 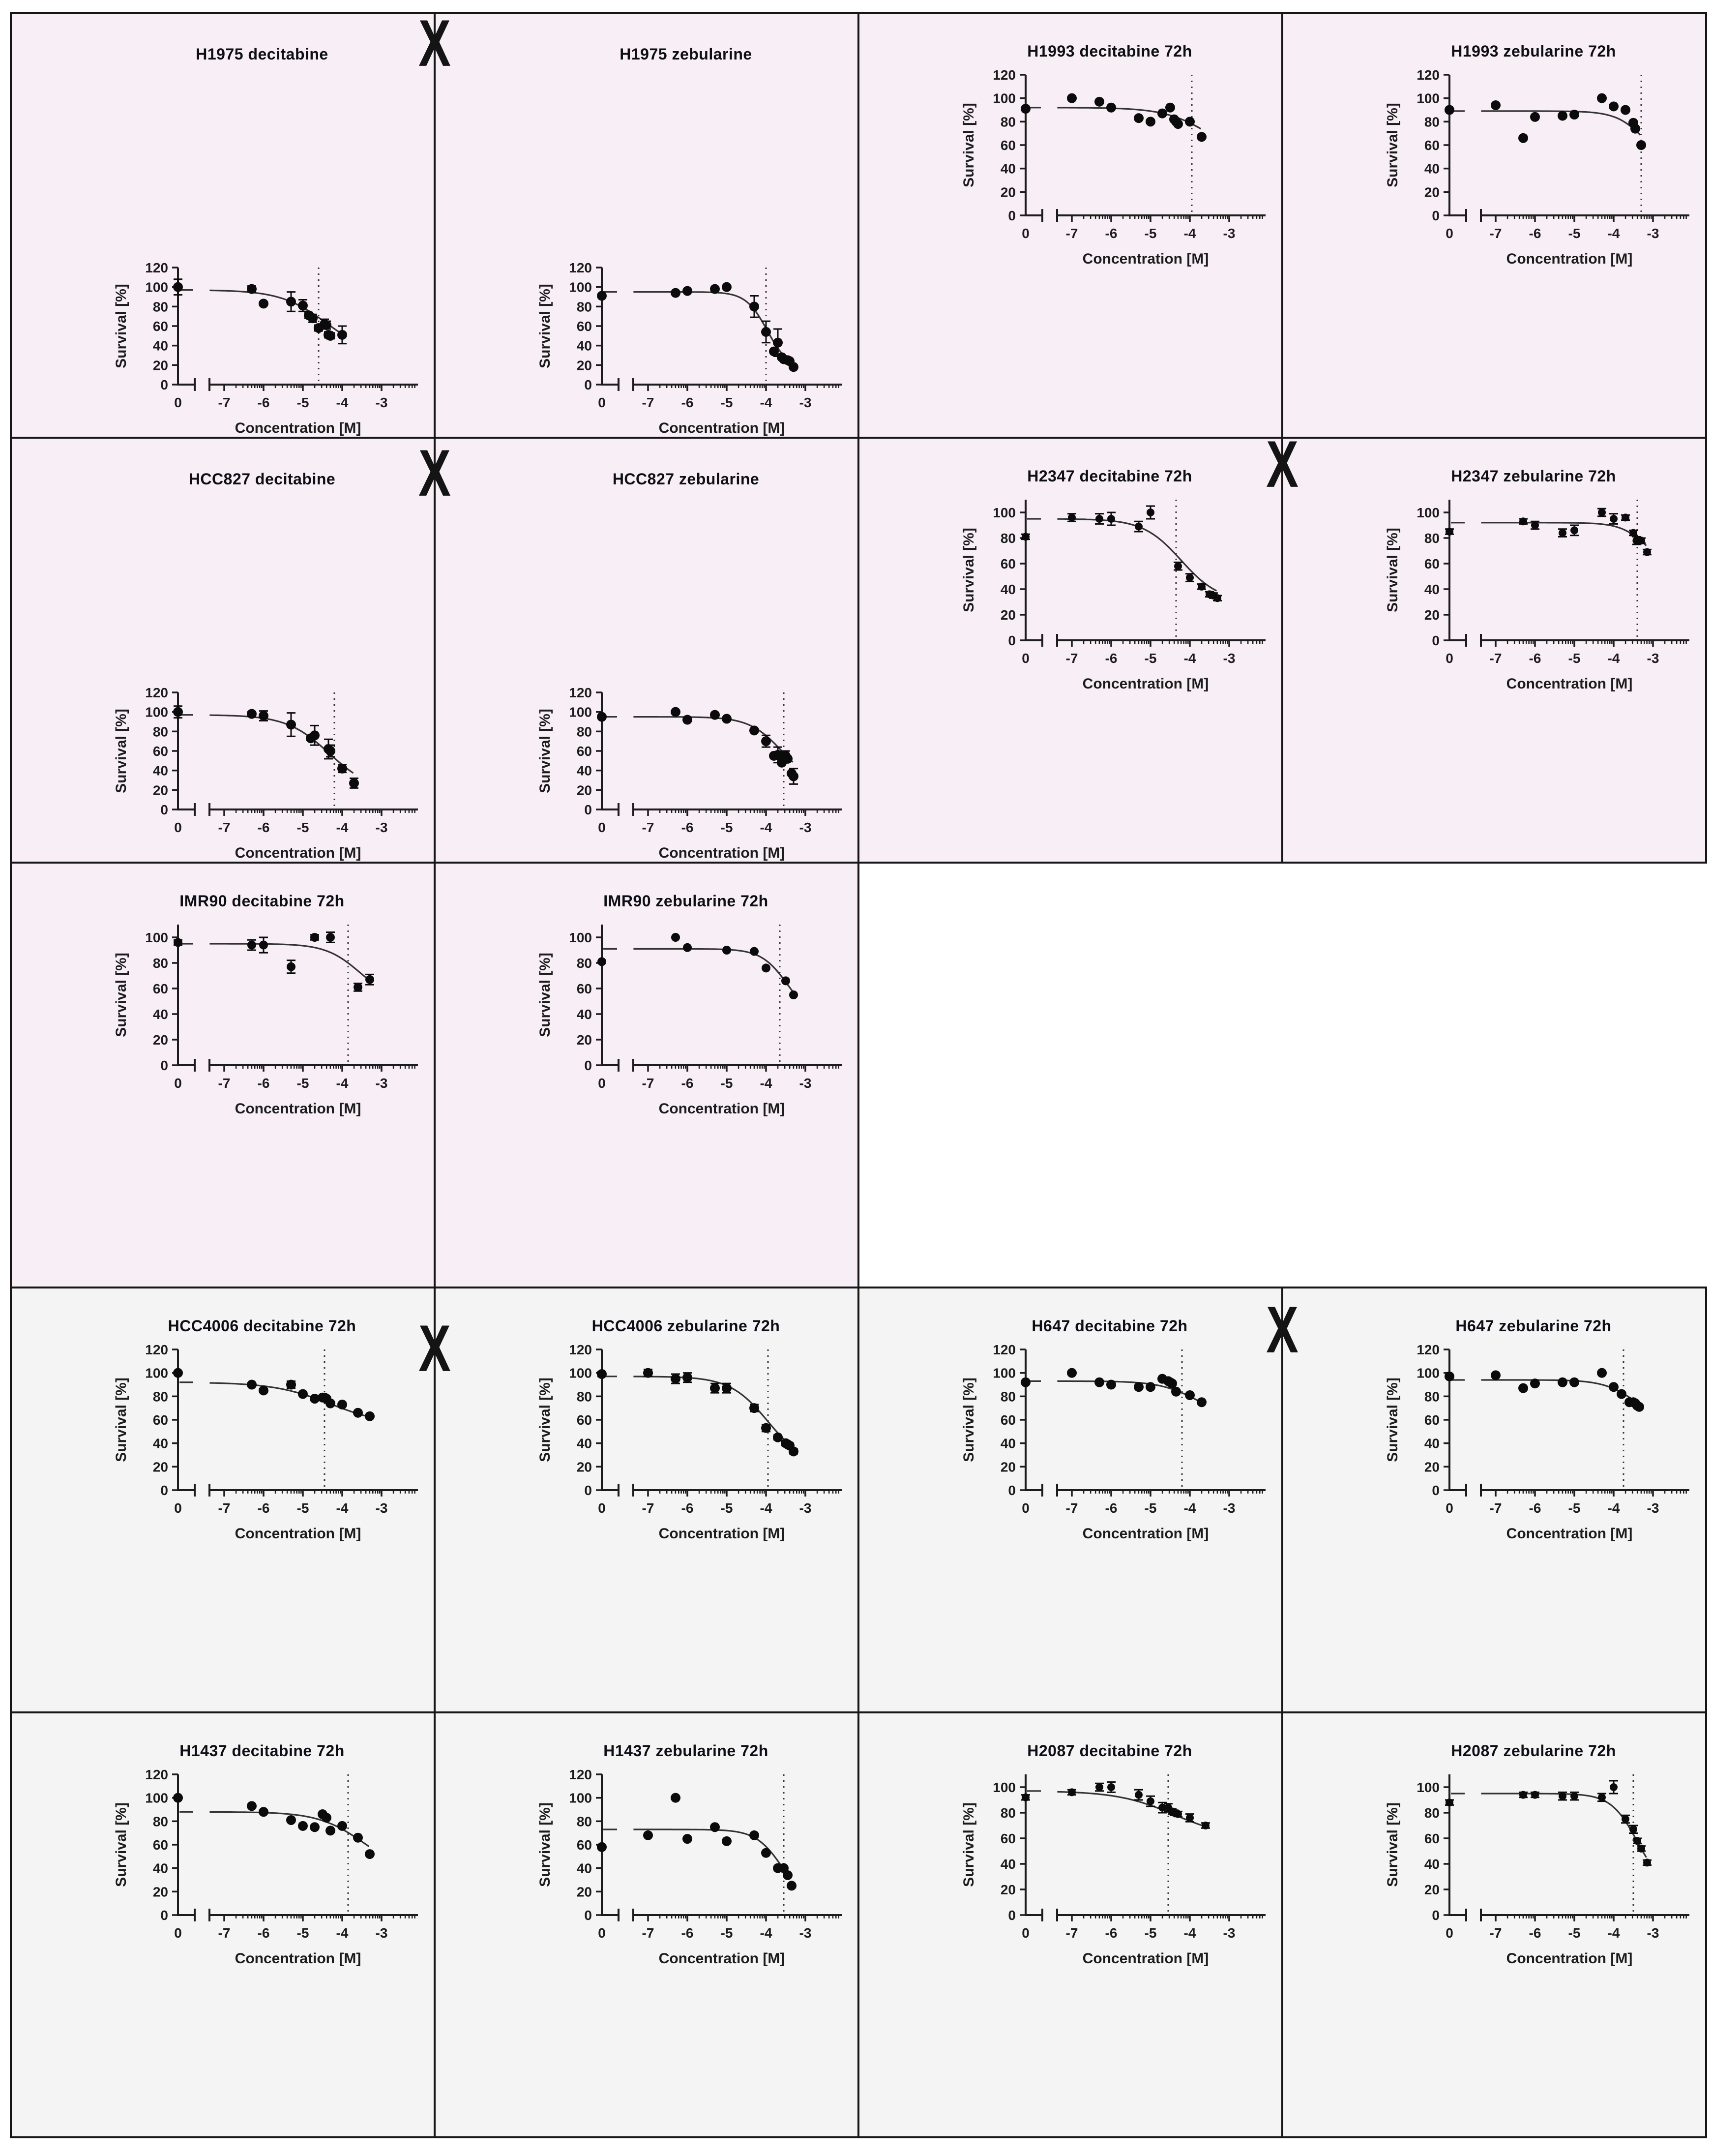 What do you see at coordinates (1428, 75) in the screenshot?
I see `y-tick-label: 120` at bounding box center [1428, 75].